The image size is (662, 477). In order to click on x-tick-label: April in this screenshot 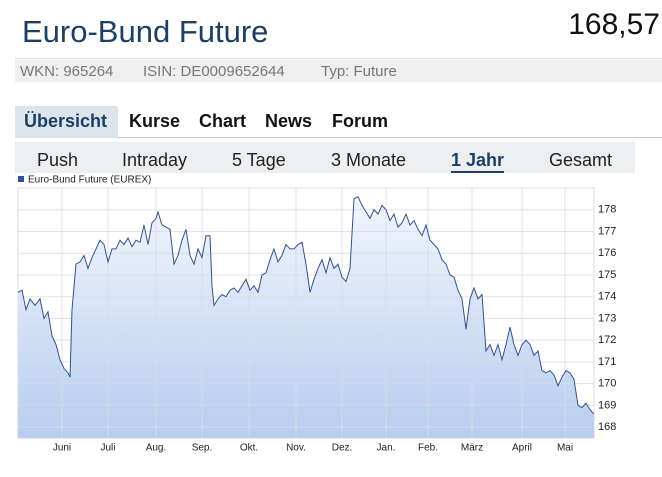, I will do `click(522, 448)`.